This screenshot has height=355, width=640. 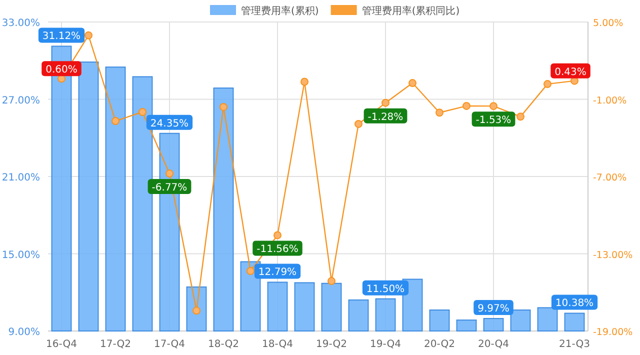 I want to click on x-tick-label: 16-Q4, so click(x=61, y=344).